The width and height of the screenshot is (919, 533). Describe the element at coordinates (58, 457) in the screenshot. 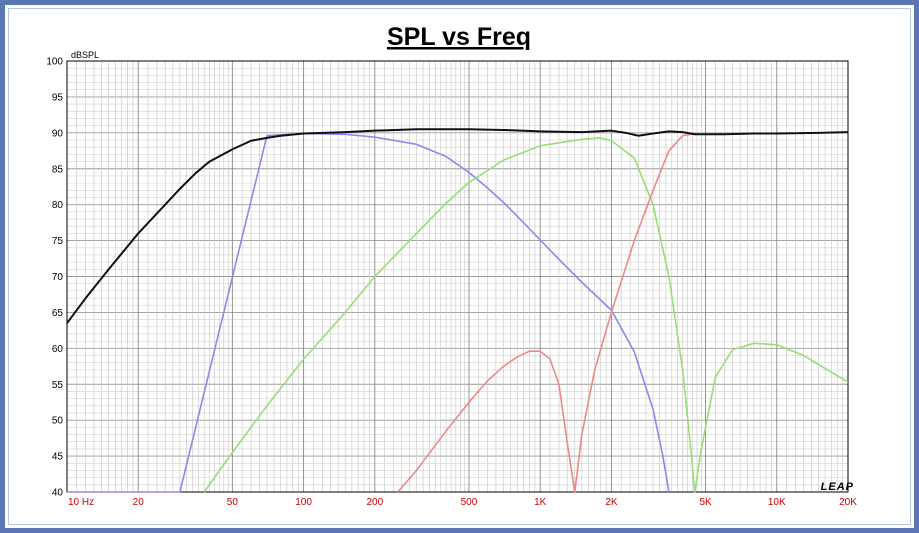

I see `y-tick-label: 45` at that location.